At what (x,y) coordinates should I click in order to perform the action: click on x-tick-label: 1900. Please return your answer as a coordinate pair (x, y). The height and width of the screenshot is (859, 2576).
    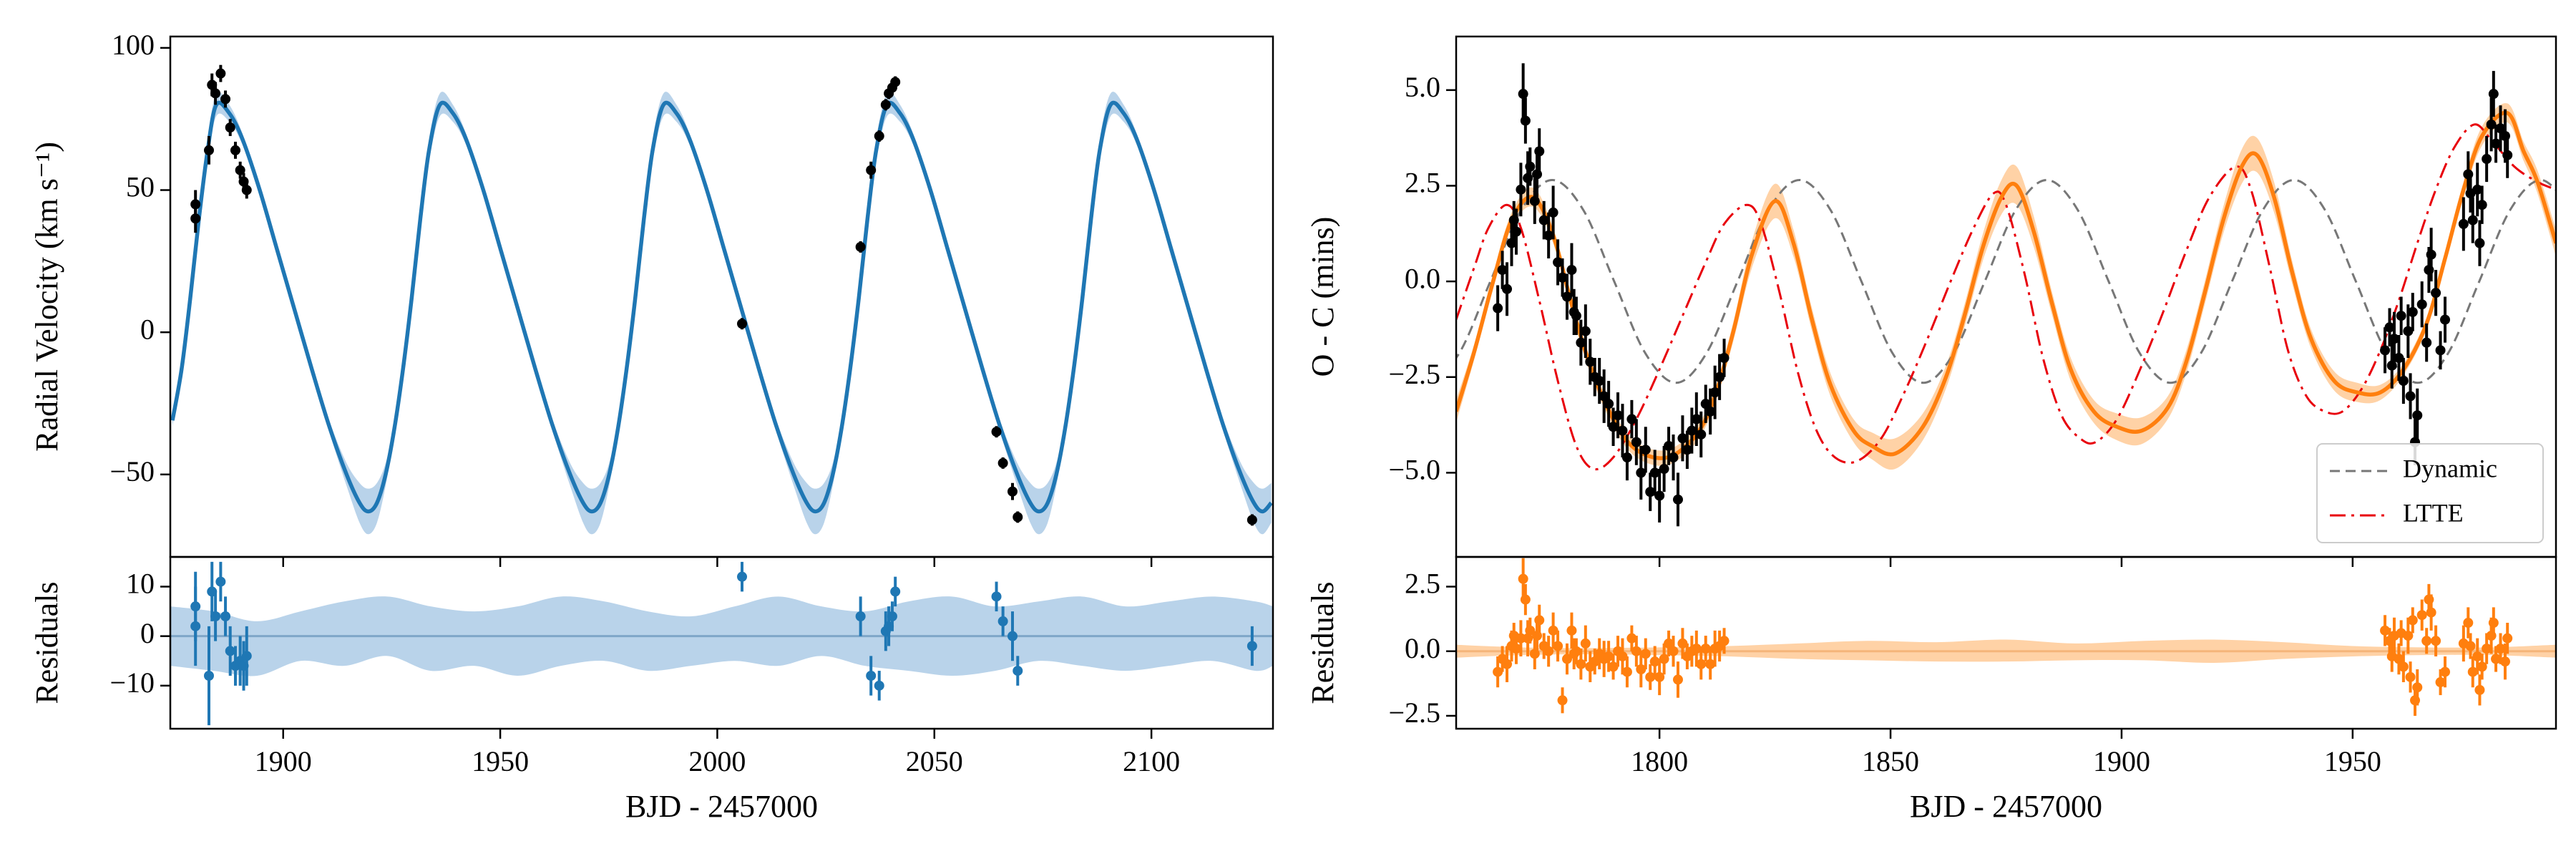
    Looking at the image, I should click on (2121, 761).